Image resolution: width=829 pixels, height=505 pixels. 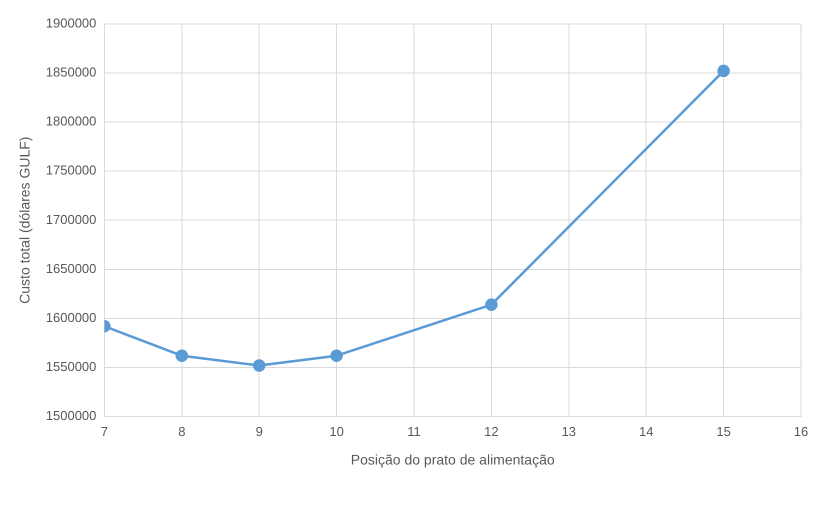 What do you see at coordinates (71, 219) in the screenshot?
I see `y-tick-label: 1700000` at bounding box center [71, 219].